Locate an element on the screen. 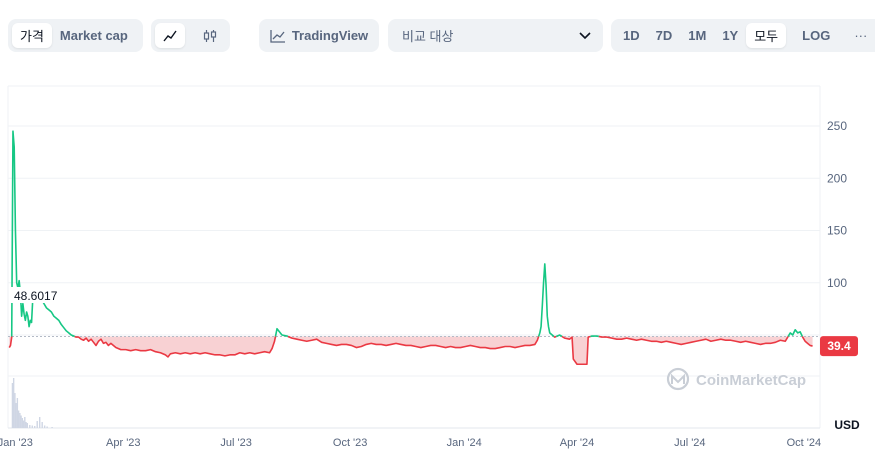 This screenshot has height=468, width=875. candlestick-icon is located at coordinates (210, 35).